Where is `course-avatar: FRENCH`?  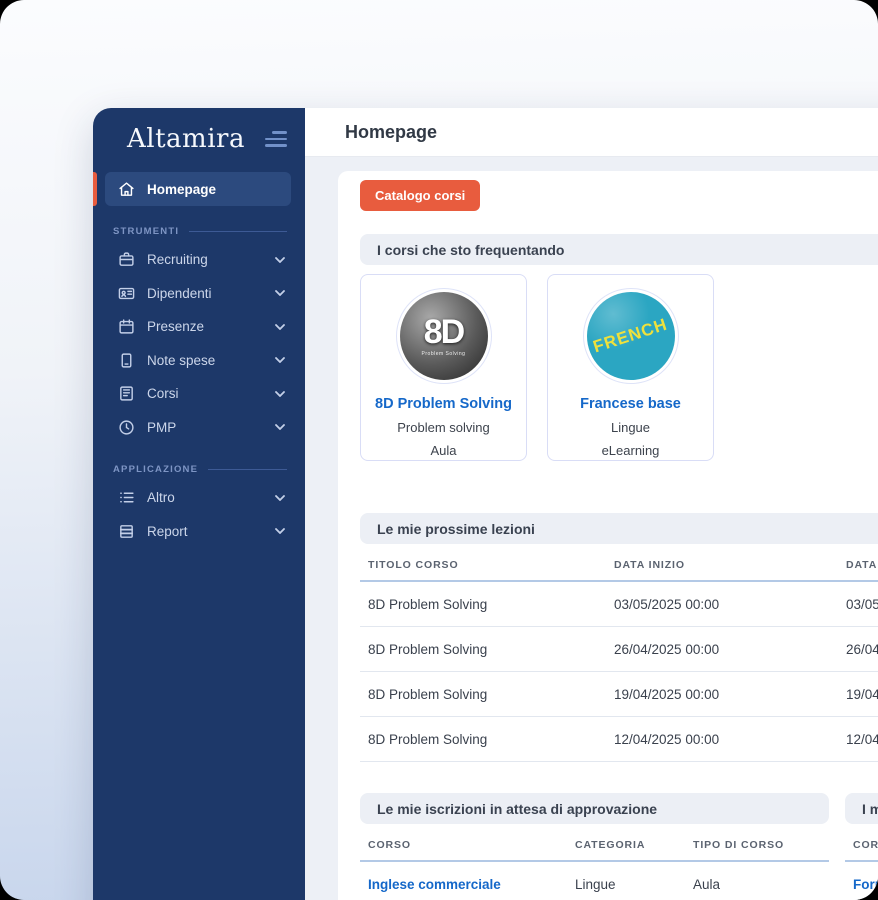 course-avatar: FRENCH is located at coordinates (630, 336).